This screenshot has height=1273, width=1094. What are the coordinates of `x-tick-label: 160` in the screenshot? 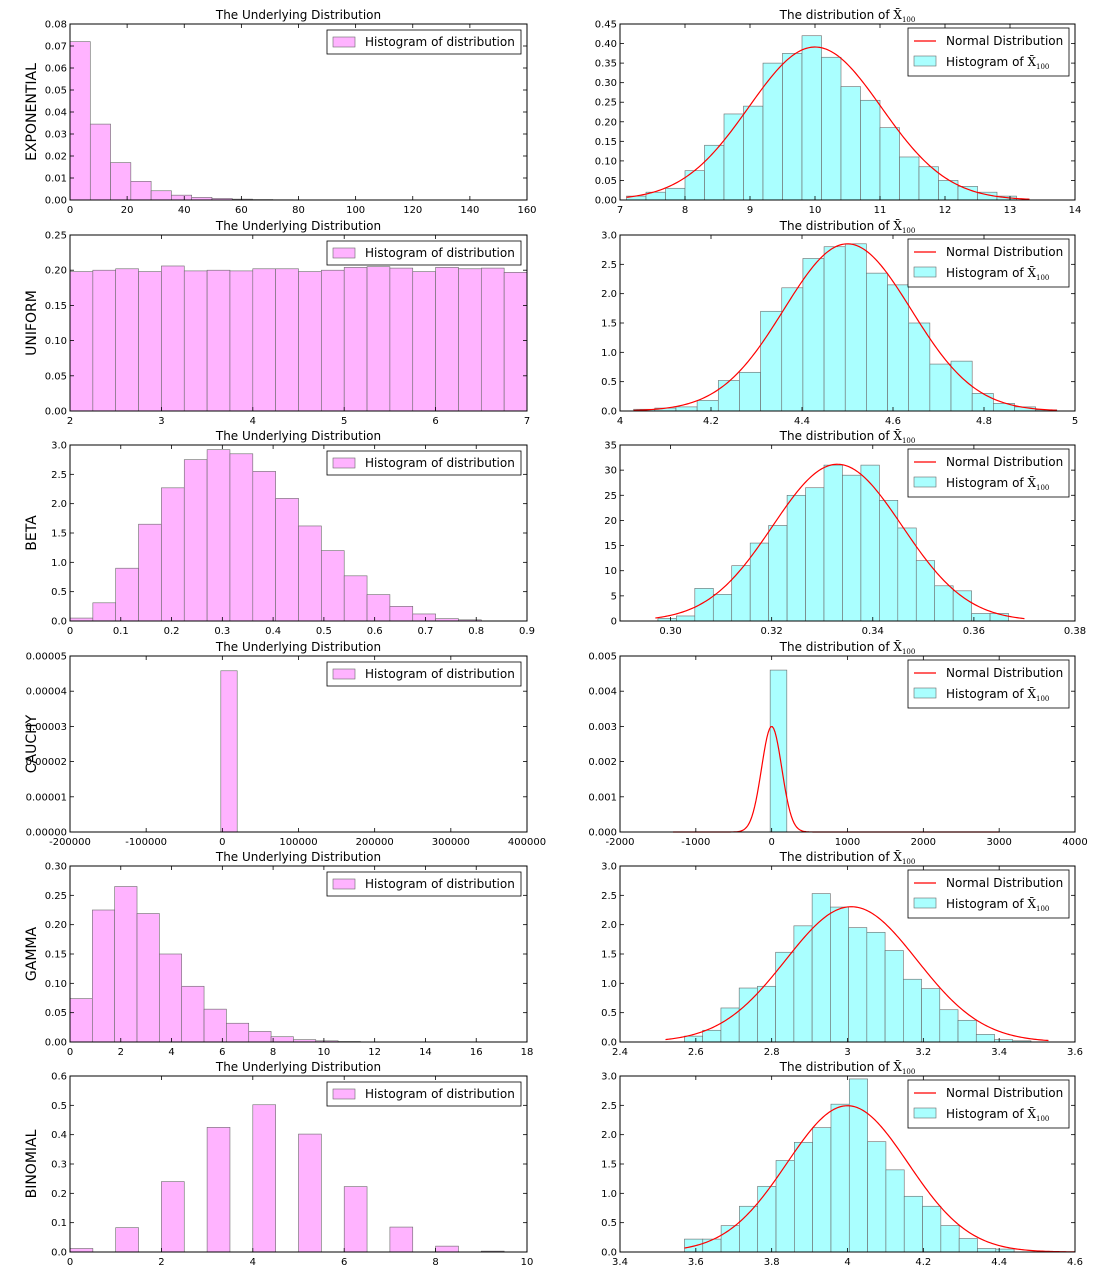 It's located at (526, 210).